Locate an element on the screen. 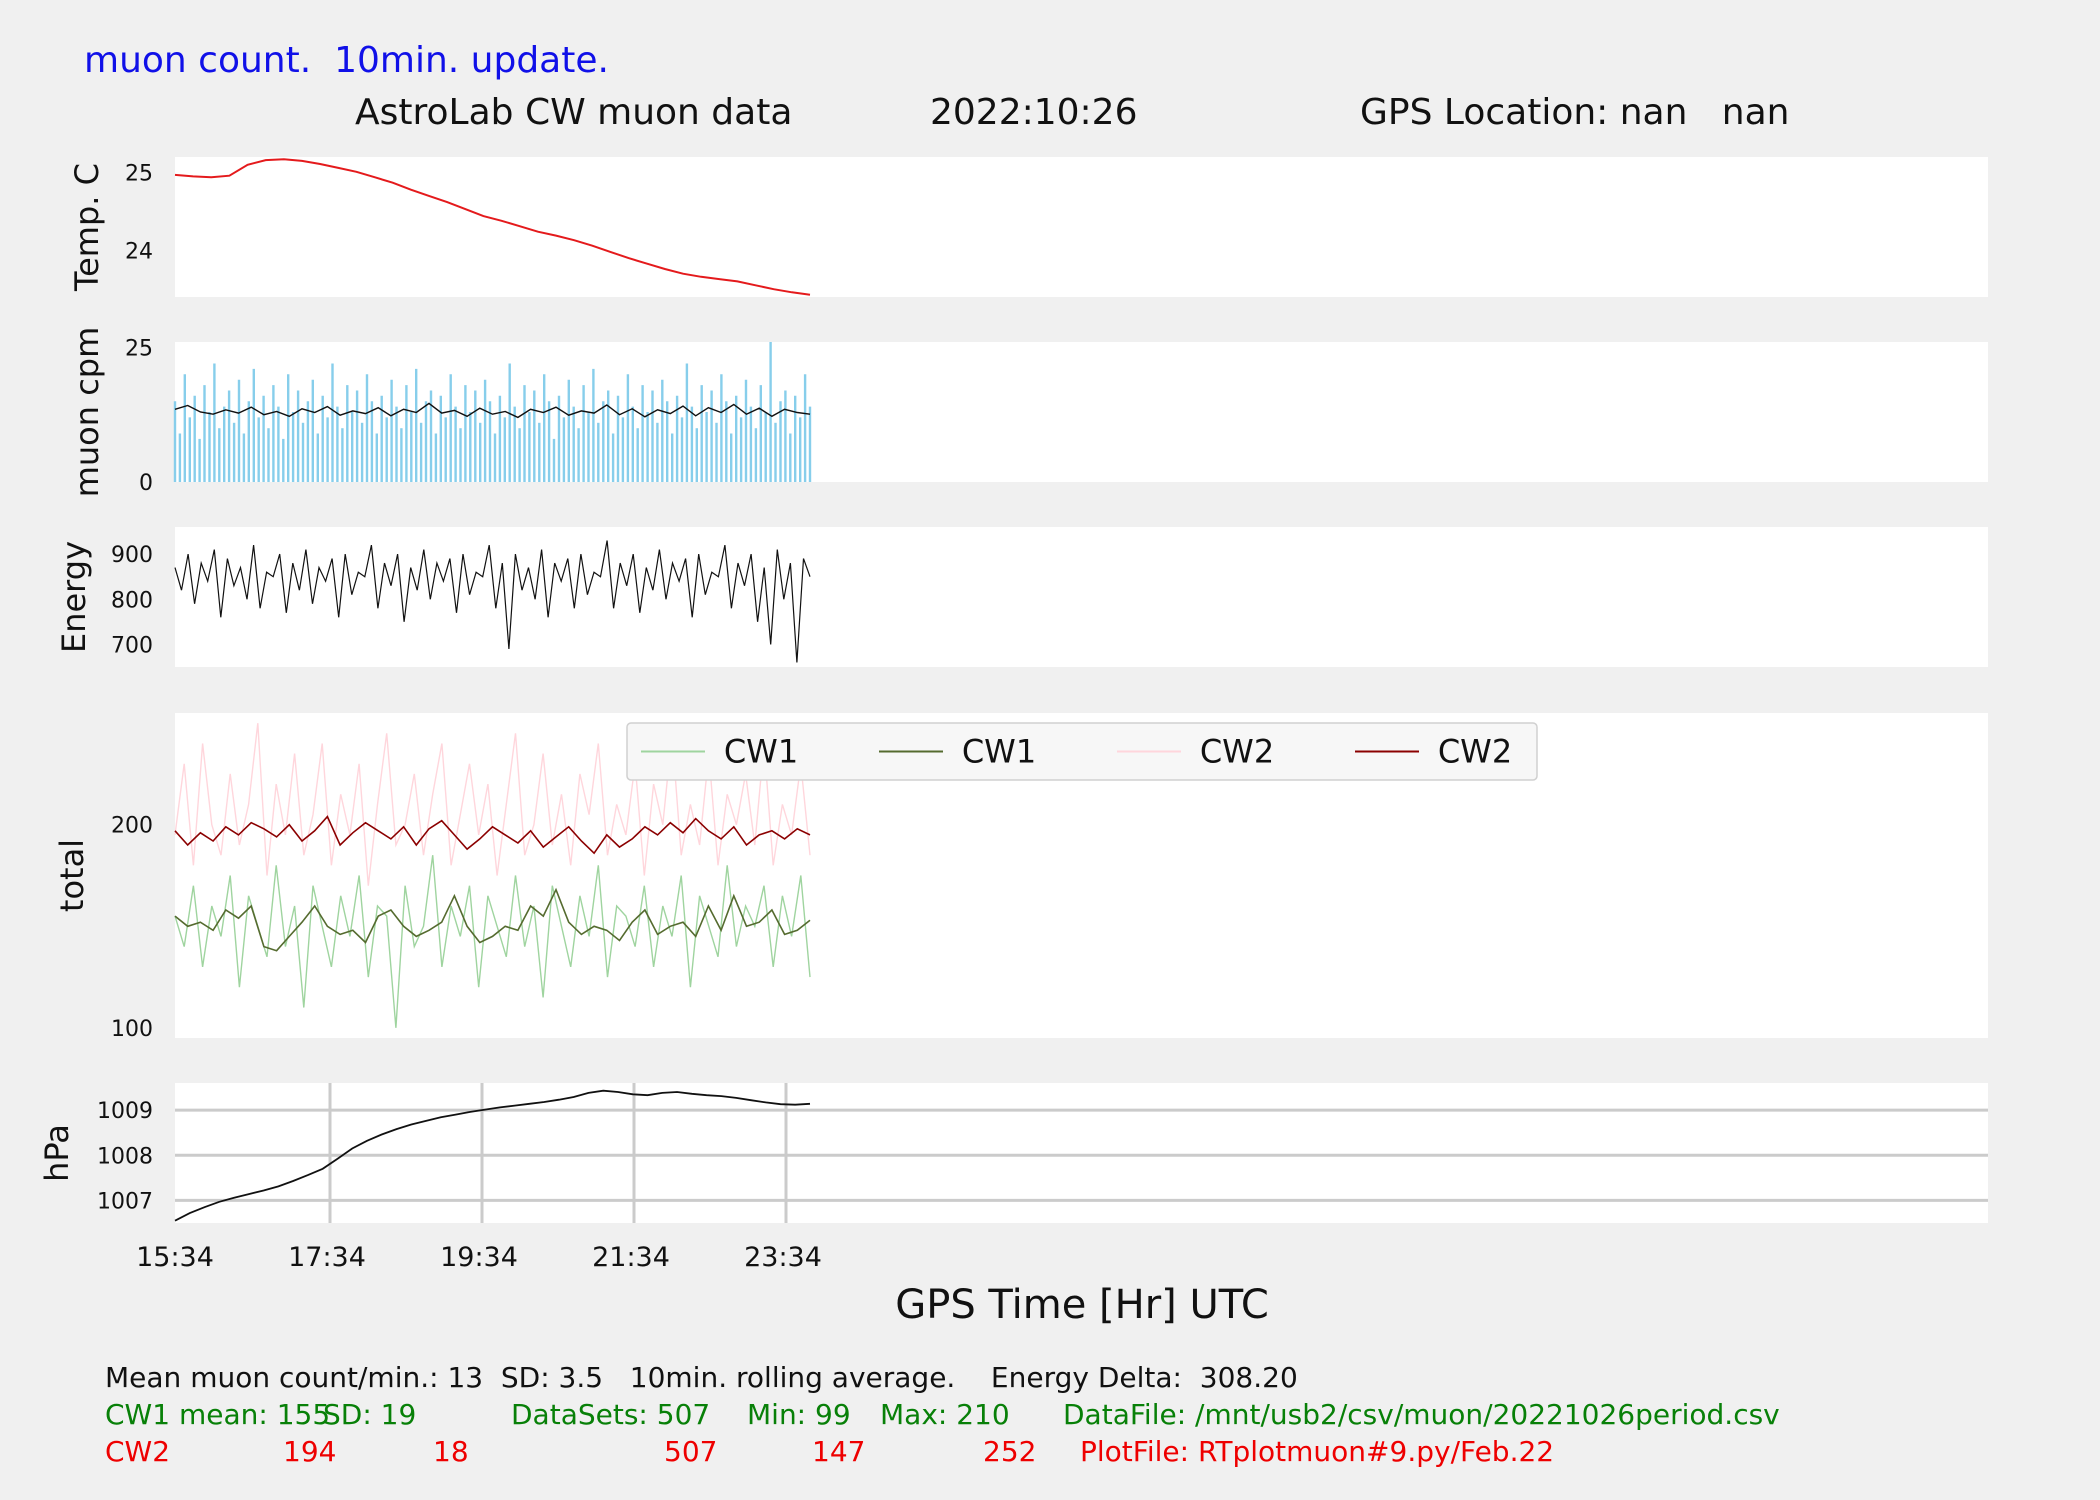 The width and height of the screenshot is (2100, 1500). ytick-pressure-1009: 1009 is located at coordinates (125, 1111).